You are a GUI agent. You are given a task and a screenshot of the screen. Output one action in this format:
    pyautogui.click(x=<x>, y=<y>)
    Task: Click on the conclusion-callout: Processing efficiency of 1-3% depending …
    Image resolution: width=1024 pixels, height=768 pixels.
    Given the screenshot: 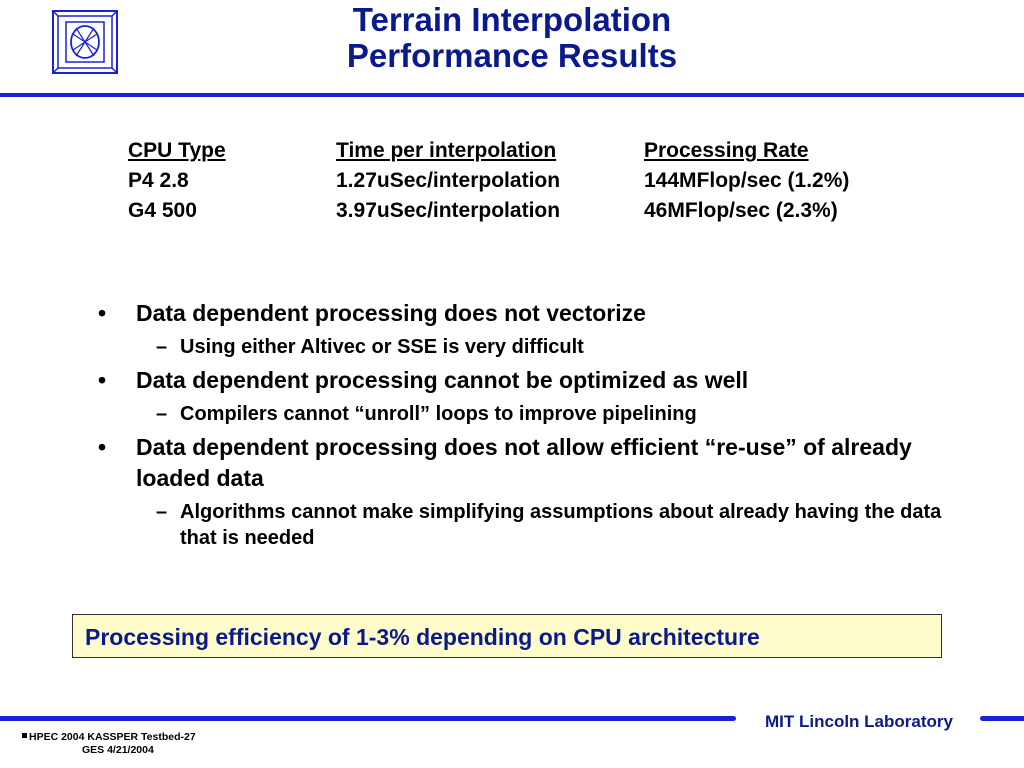 What is the action you would take?
    pyautogui.click(x=507, y=636)
    